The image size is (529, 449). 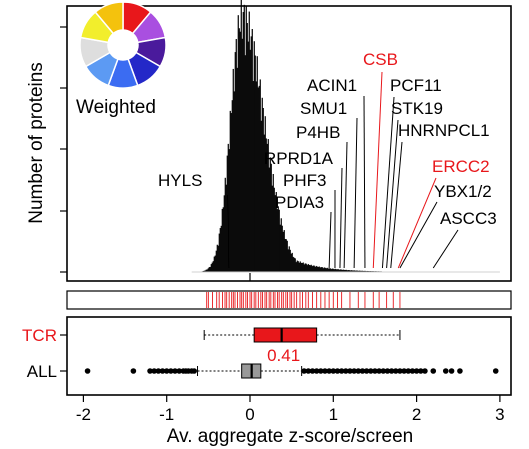 I want to click on box, so click(x=285, y=335).